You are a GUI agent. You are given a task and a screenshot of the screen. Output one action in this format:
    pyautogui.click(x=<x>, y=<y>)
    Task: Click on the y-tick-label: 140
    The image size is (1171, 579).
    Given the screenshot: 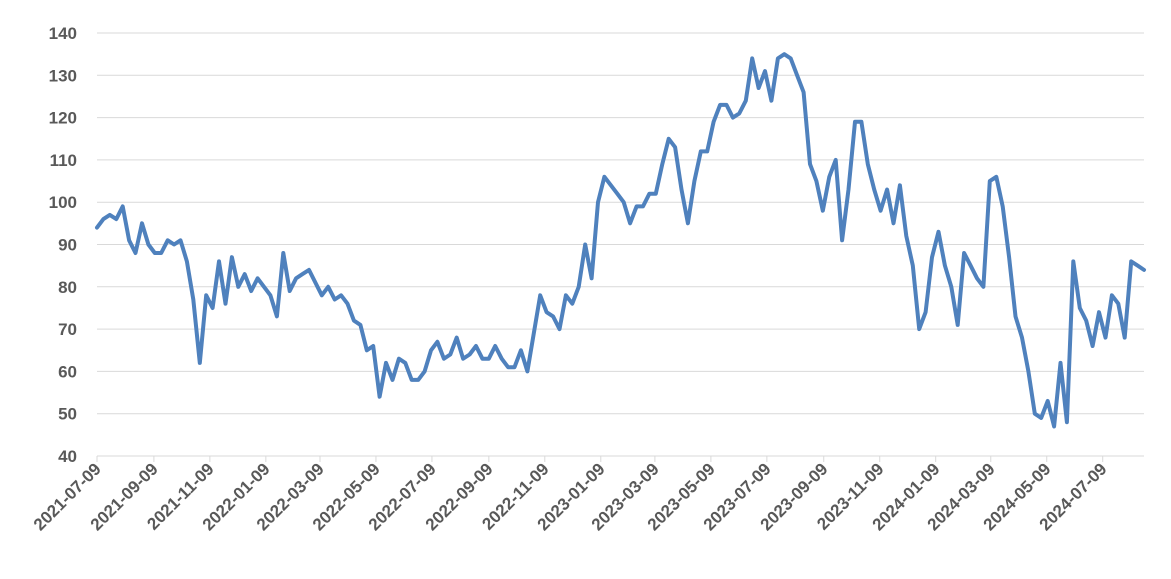 What is the action you would take?
    pyautogui.click(x=63, y=33)
    